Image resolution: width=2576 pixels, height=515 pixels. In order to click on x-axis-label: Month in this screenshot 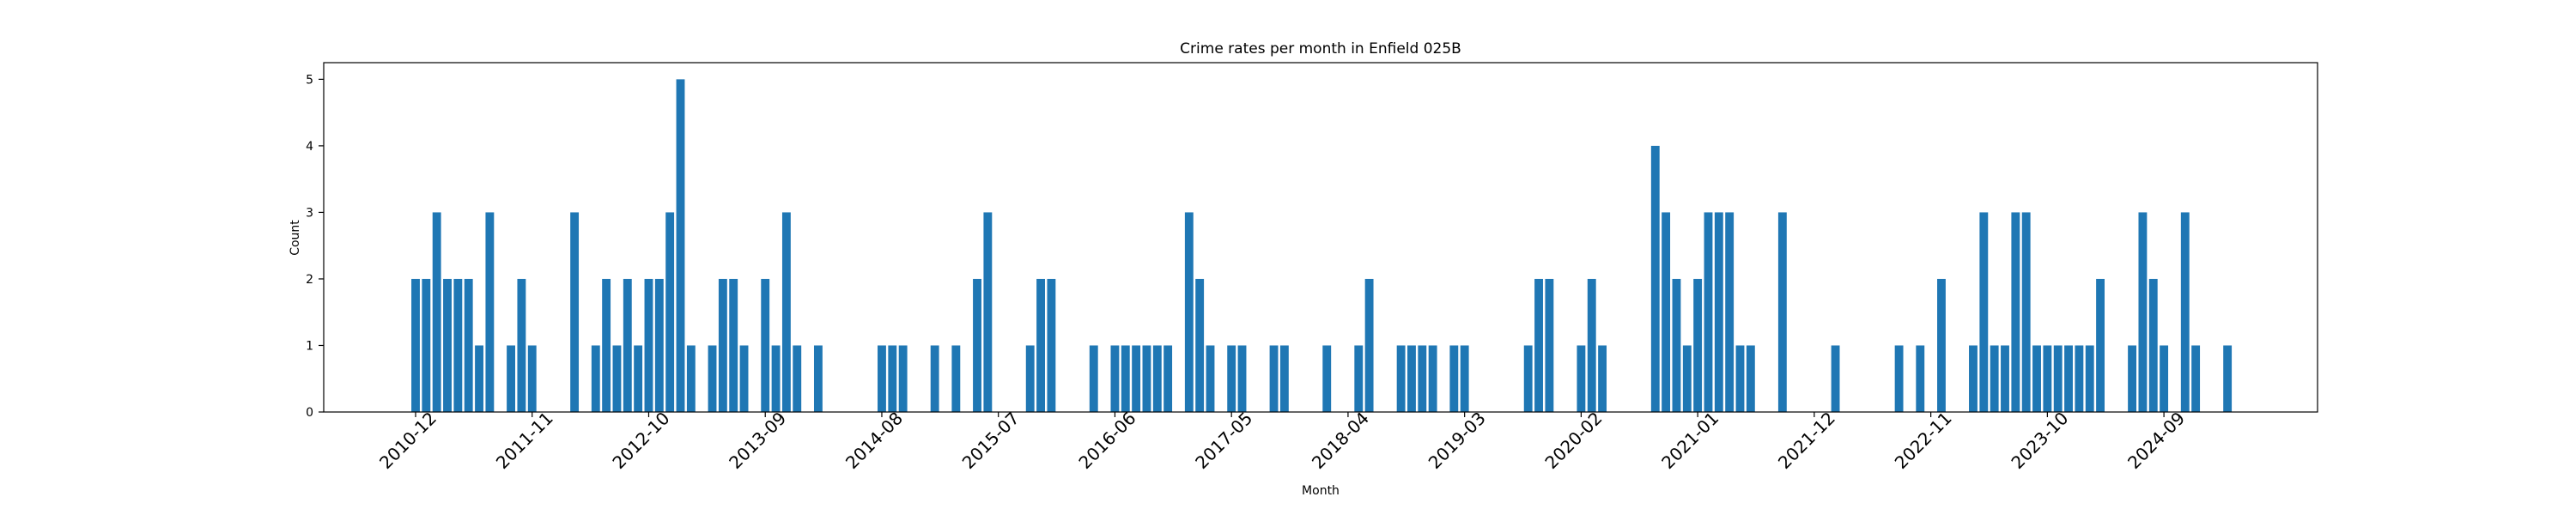, I will do `click(1321, 491)`.